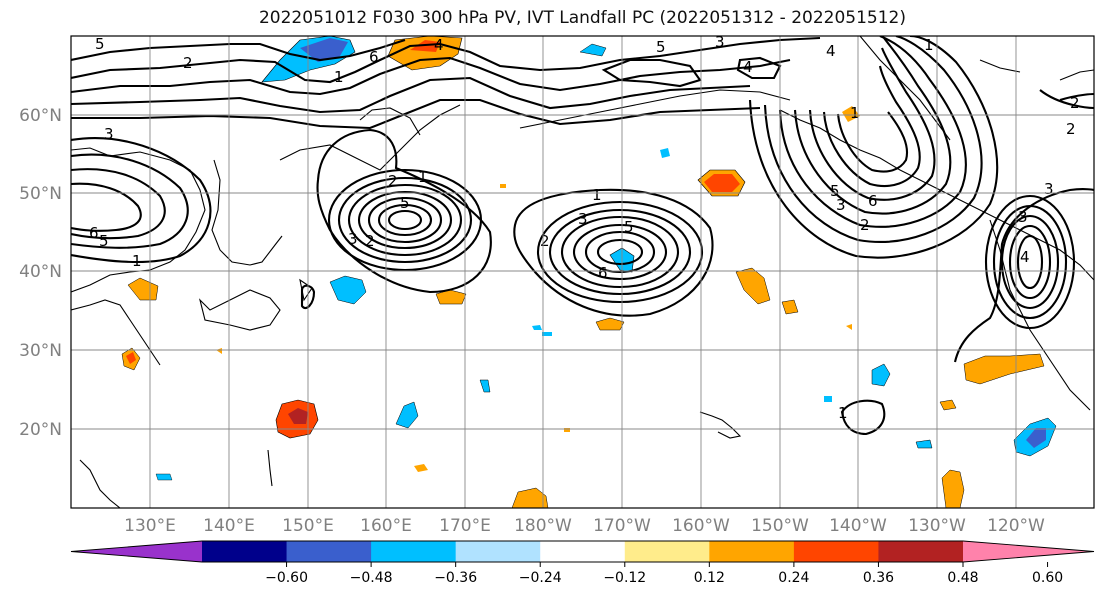 Image resolution: width=1105 pixels, height=601 pixels. What do you see at coordinates (858, 526) in the screenshot?
I see `lon-label: 140°W` at bounding box center [858, 526].